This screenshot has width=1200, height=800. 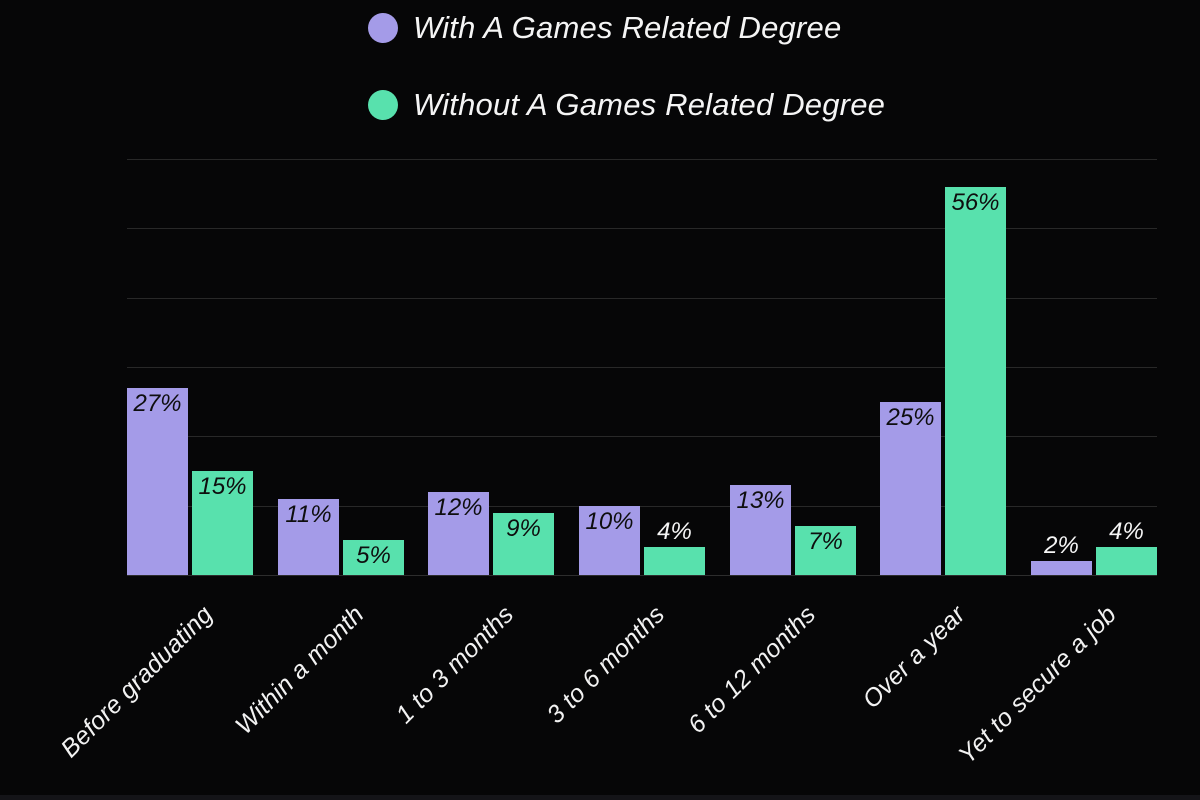 What do you see at coordinates (157, 481) in the screenshot?
I see `bar-with-degree: 27%` at bounding box center [157, 481].